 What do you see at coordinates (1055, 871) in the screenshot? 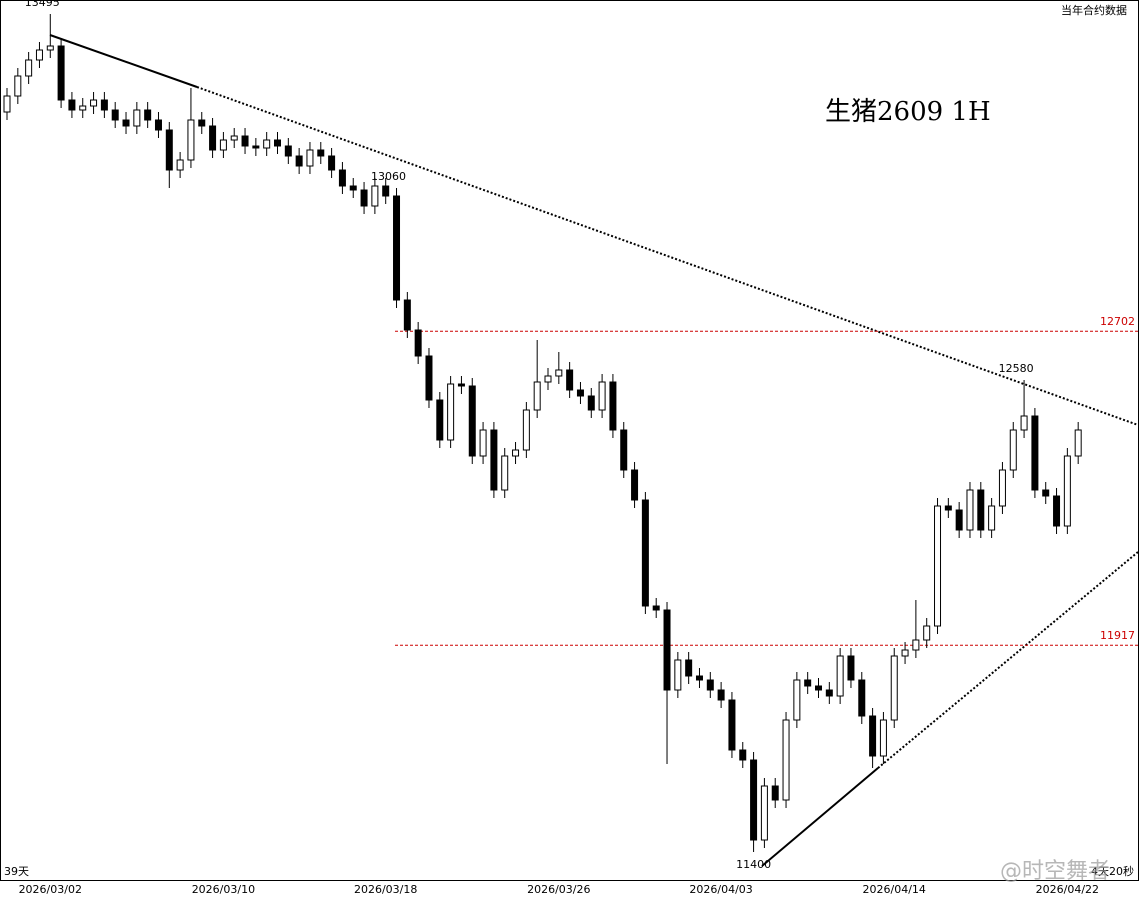
I see `watermark: @时空舞者` at bounding box center [1055, 871].